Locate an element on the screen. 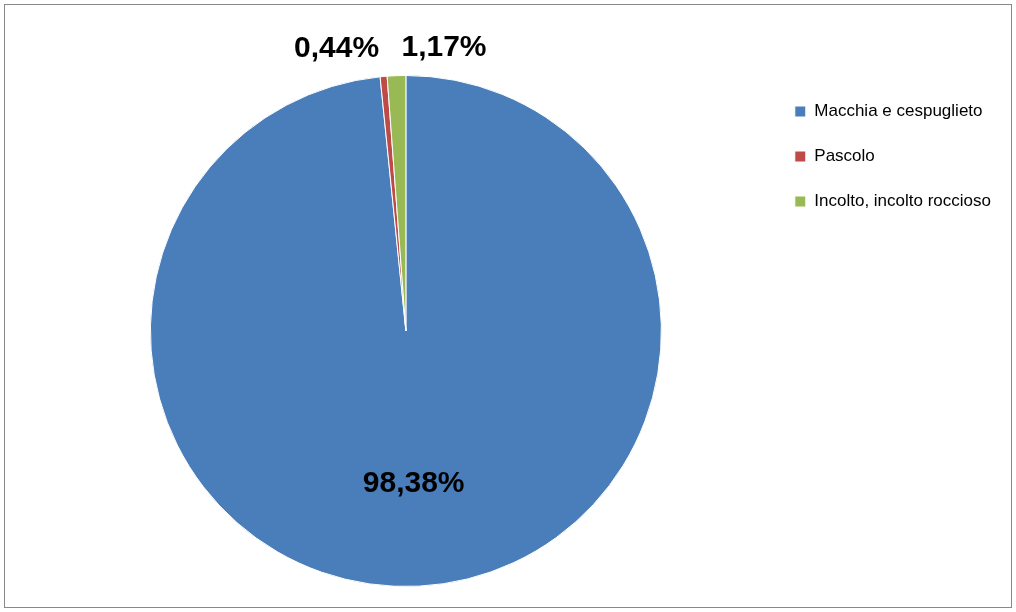  legend-label: Incolto, incolto roccioso is located at coordinates (902, 201).